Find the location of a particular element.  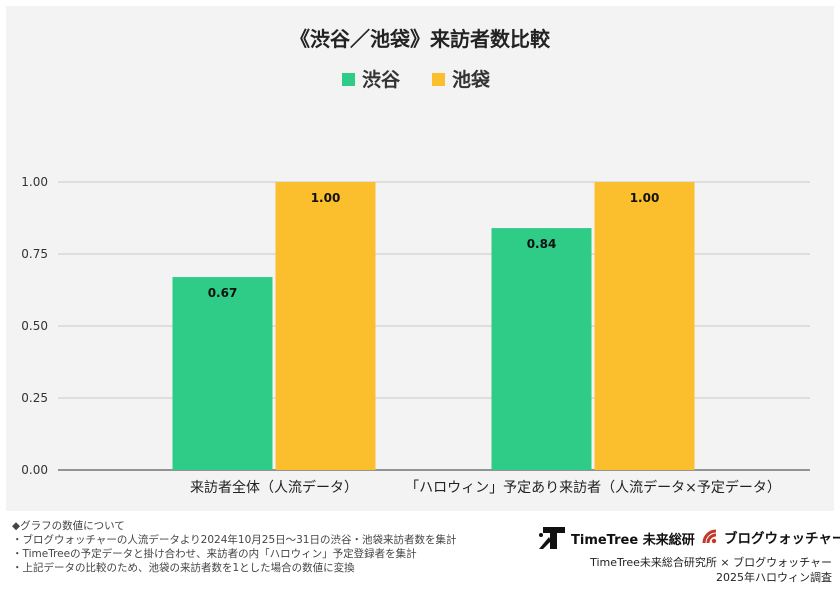

blogwatcher-icon is located at coordinates (709, 536).